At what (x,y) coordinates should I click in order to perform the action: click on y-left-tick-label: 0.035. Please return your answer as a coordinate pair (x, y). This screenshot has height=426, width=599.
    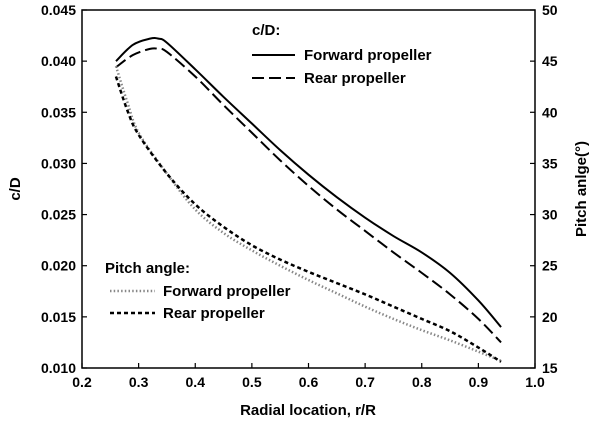
    Looking at the image, I should click on (58, 112).